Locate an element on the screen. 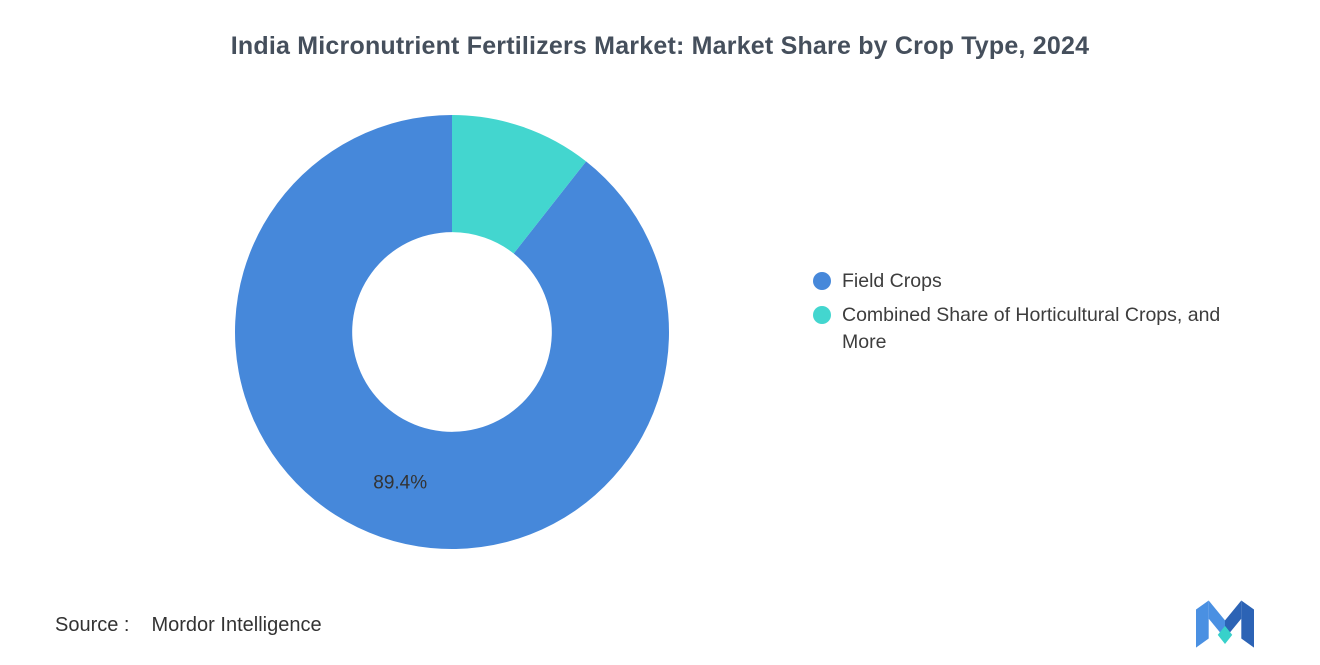  logo-right-bar is located at coordinates (1247, 624).